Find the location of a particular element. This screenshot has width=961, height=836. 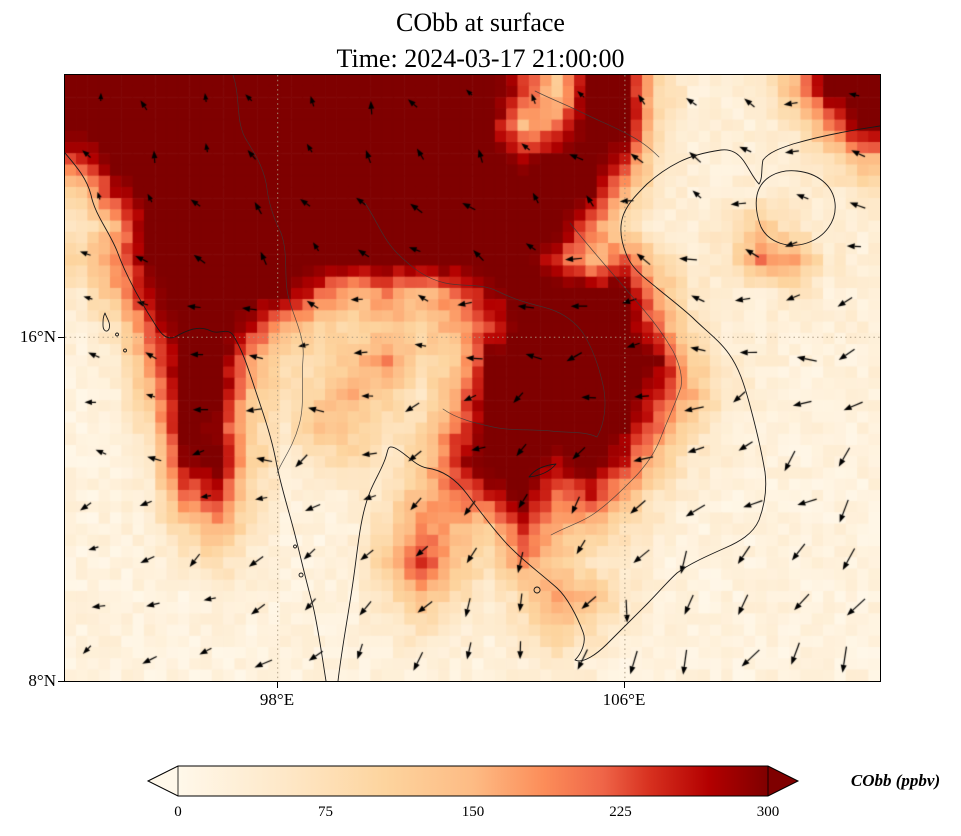

ytick-mark-8n is located at coordinates (61, 681).